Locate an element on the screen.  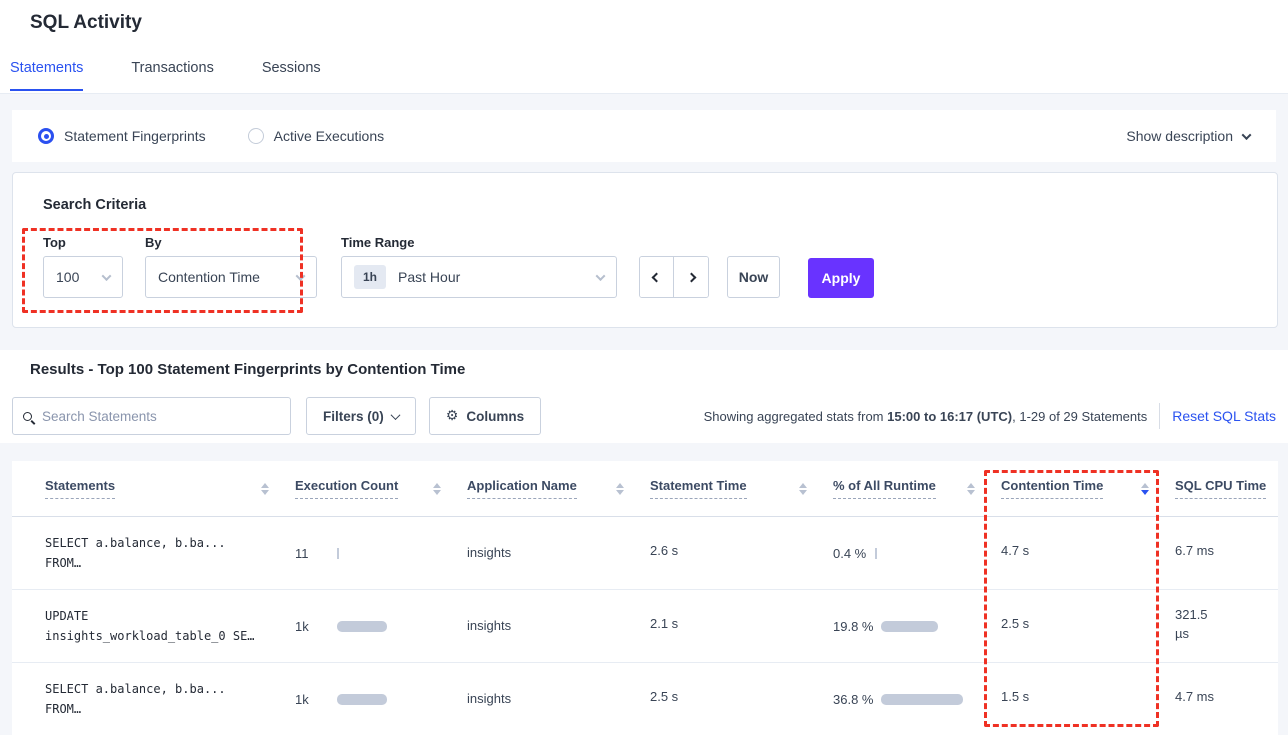
search-statements-box is located at coordinates (151, 416).